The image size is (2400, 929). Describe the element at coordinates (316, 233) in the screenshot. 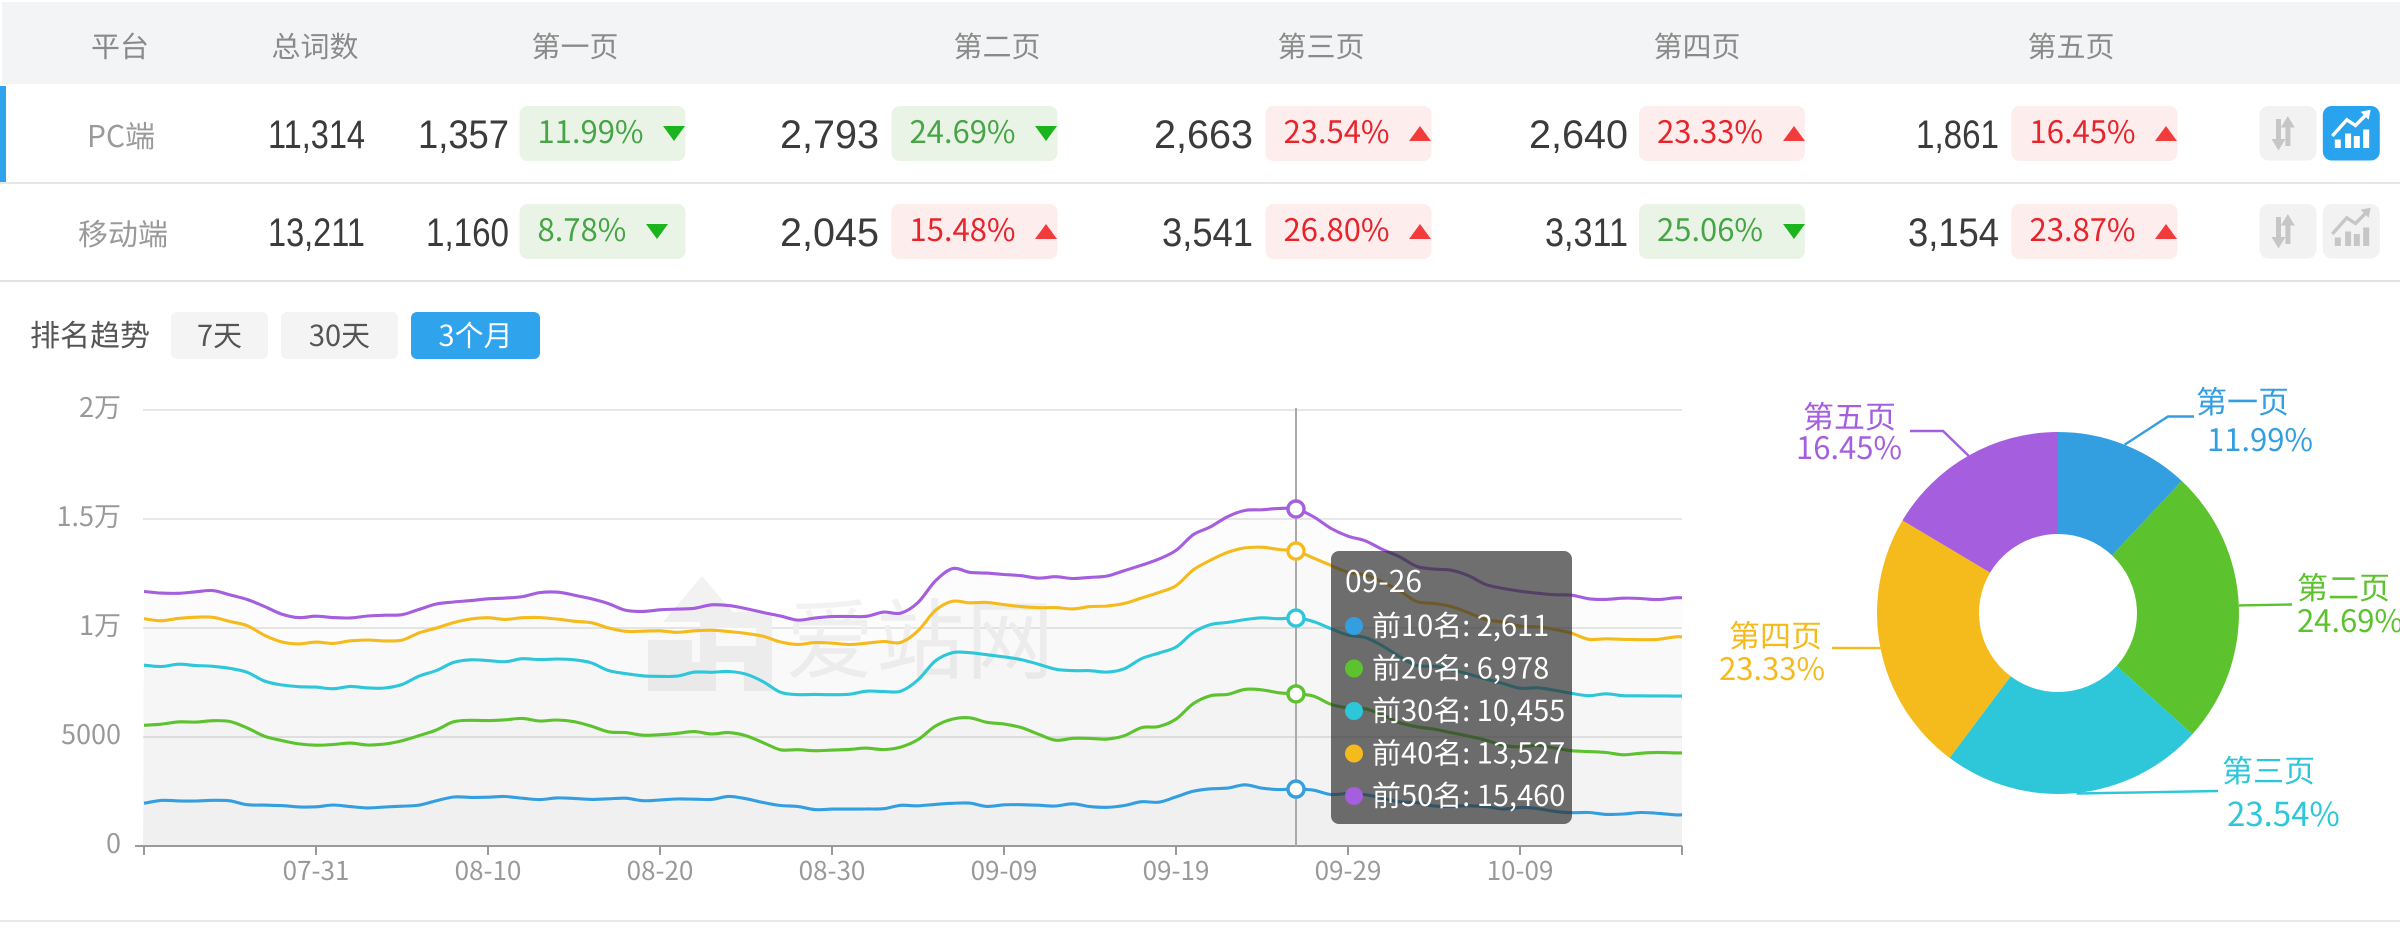

I see `svg-text: 13,211` at that location.